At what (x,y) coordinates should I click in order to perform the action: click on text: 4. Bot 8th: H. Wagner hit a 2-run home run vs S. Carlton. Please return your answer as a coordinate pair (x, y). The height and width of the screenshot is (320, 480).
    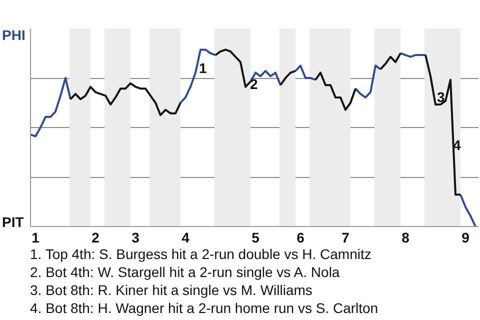
    Looking at the image, I should click on (204, 308).